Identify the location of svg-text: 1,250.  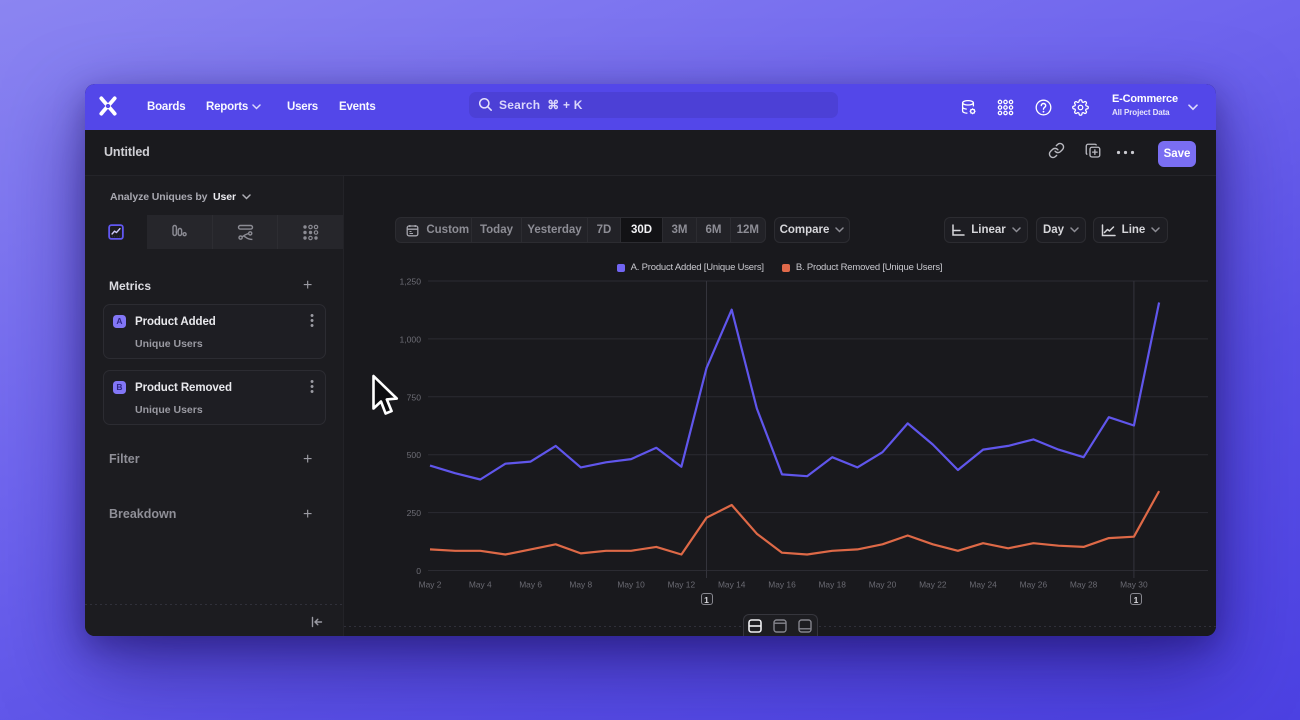
(410, 282).